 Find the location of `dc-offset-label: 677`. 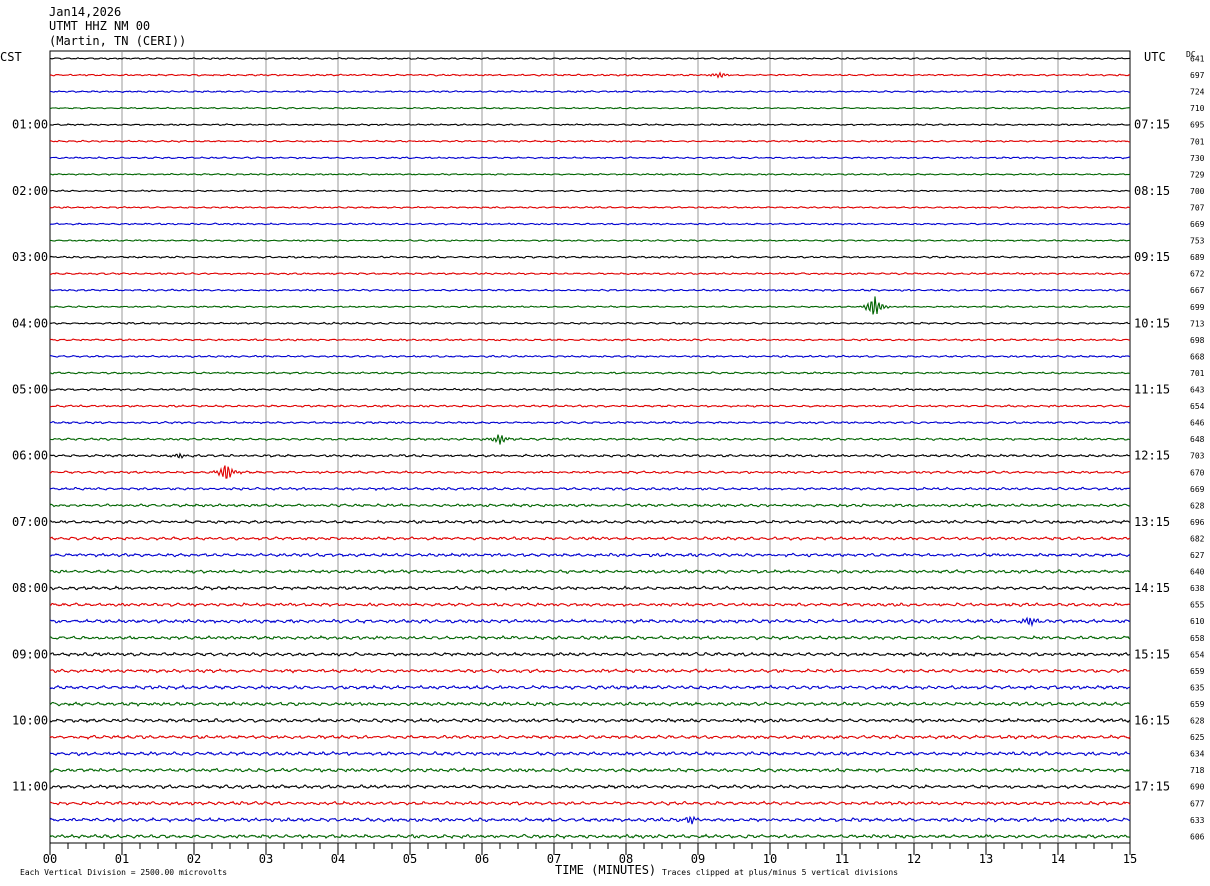

dc-offset-label: 677 is located at coordinates (1197, 803).